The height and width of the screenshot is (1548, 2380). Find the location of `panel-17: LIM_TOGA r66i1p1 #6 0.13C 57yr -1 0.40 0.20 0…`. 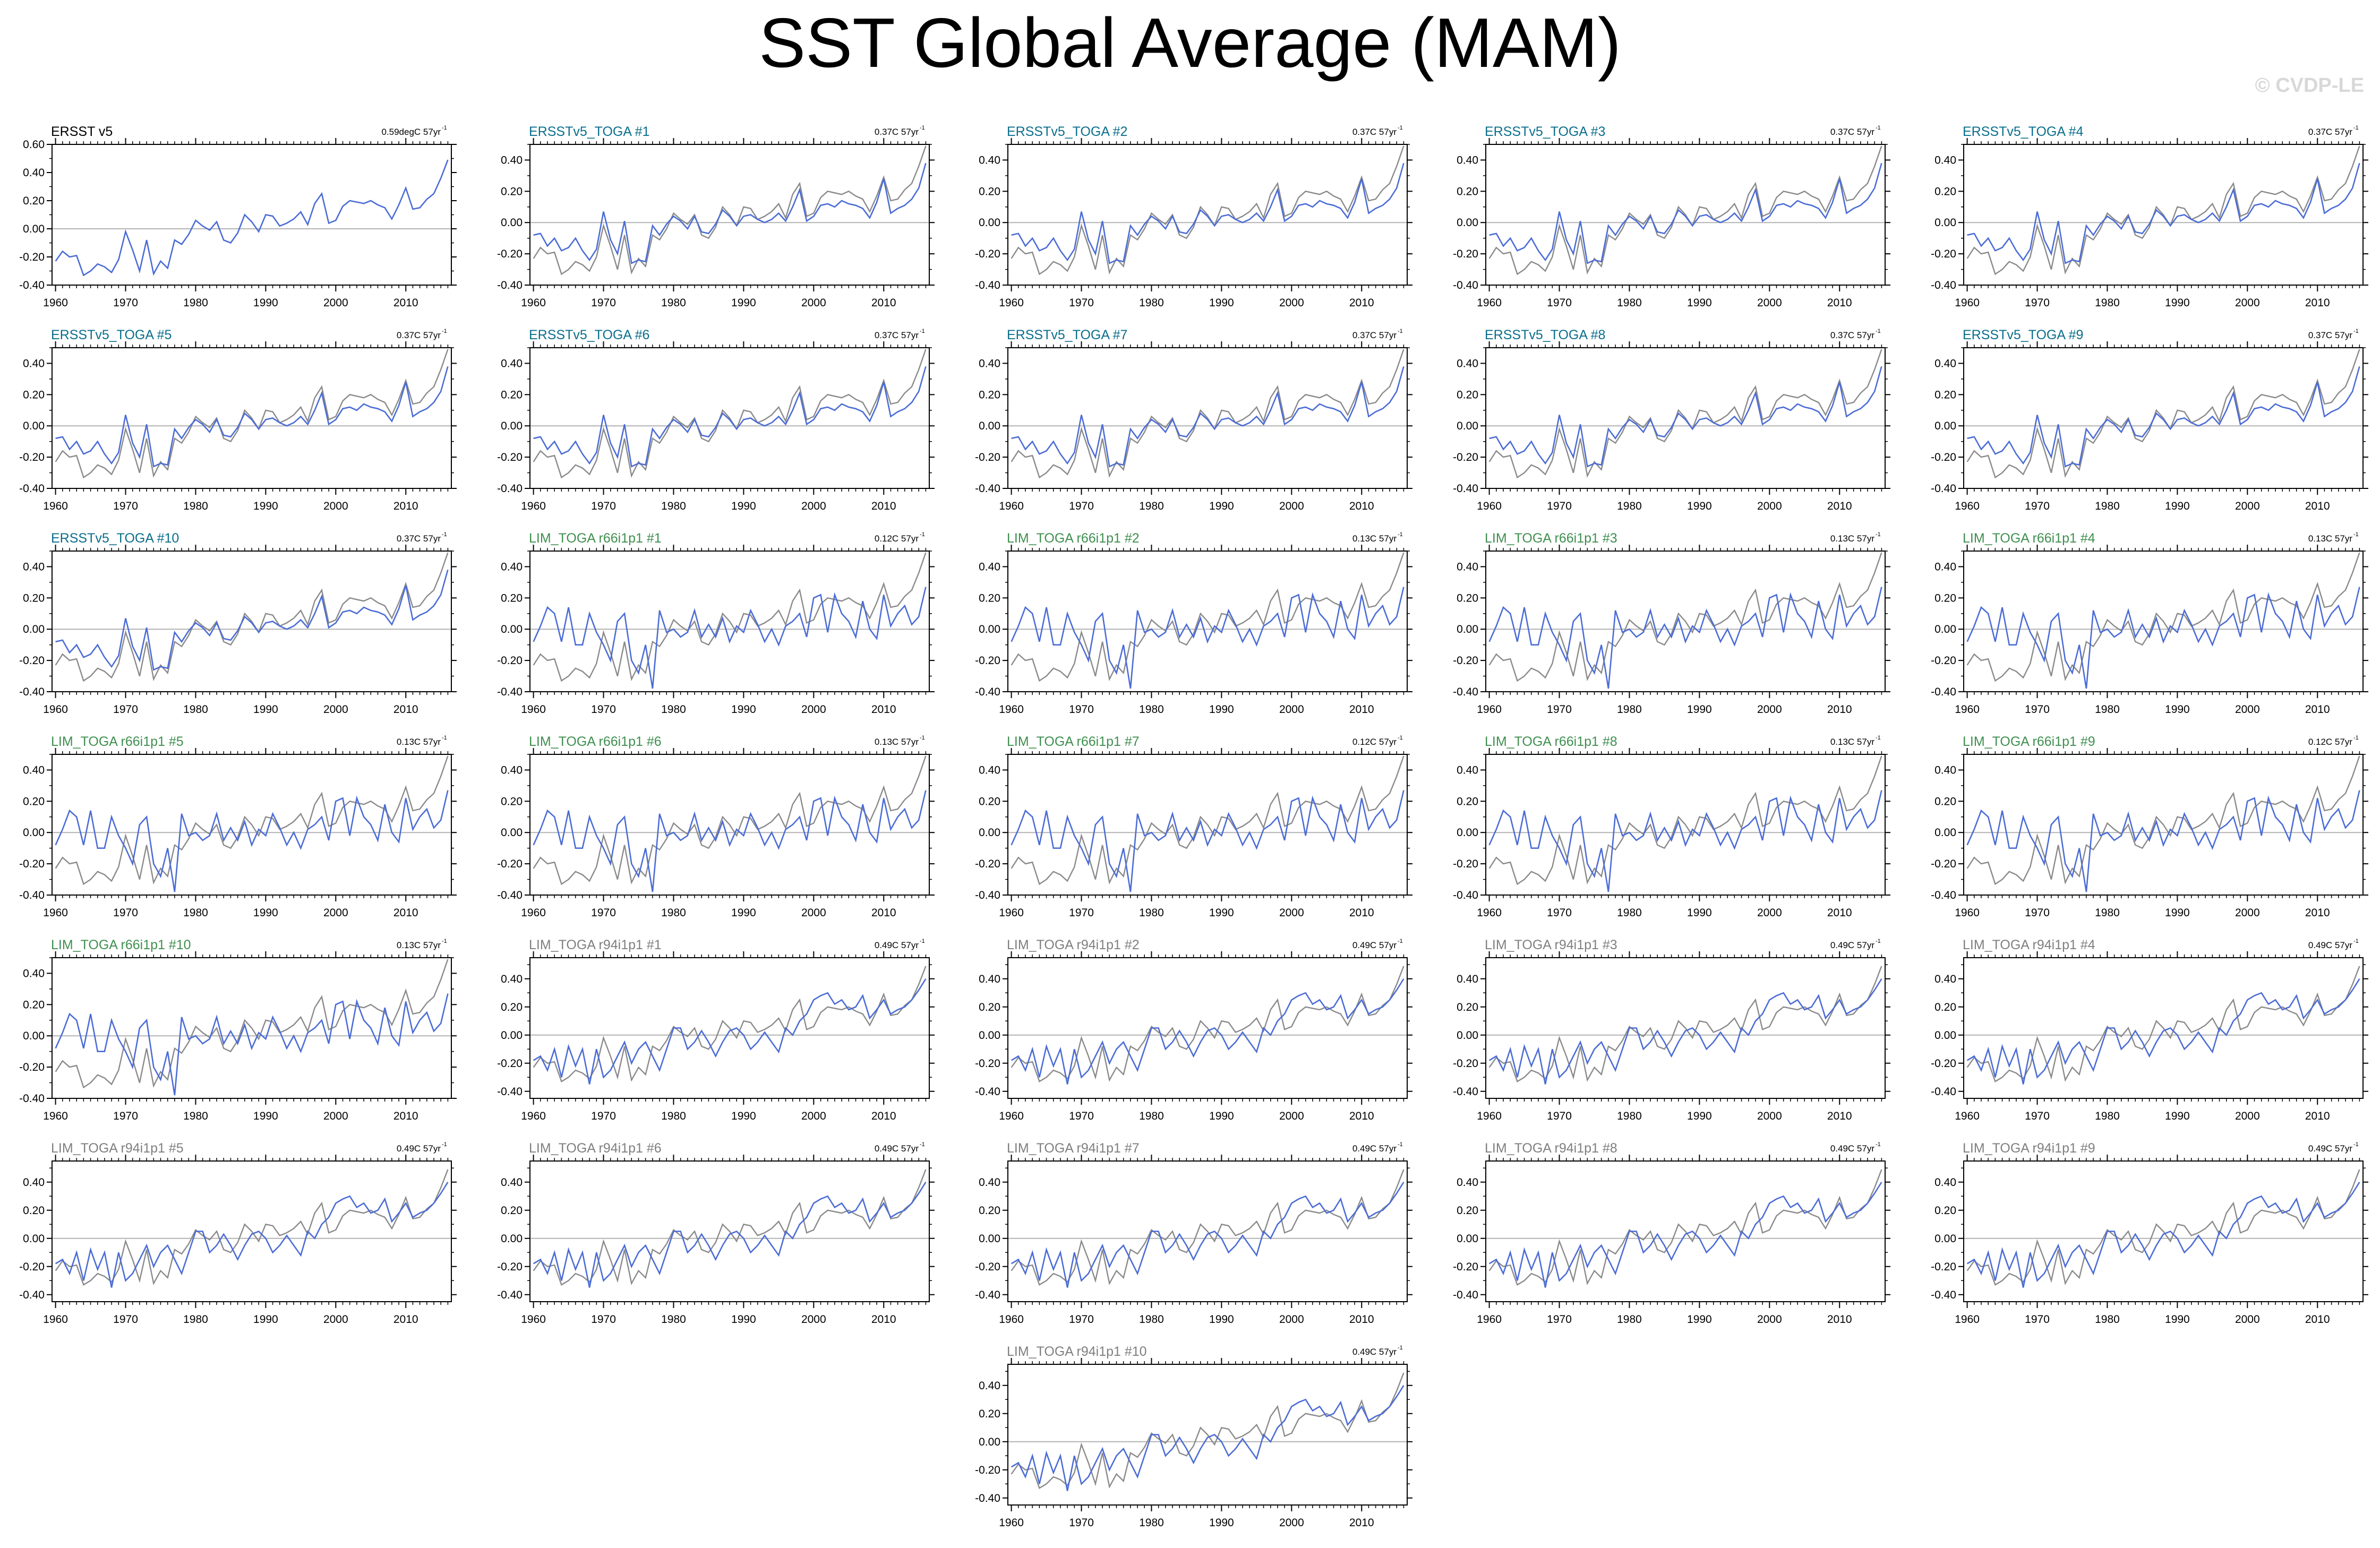

panel-17: LIM_TOGA r66i1p1 #6 0.13C 57yr -1 0.40 0.20 0… is located at coordinates (716, 826).